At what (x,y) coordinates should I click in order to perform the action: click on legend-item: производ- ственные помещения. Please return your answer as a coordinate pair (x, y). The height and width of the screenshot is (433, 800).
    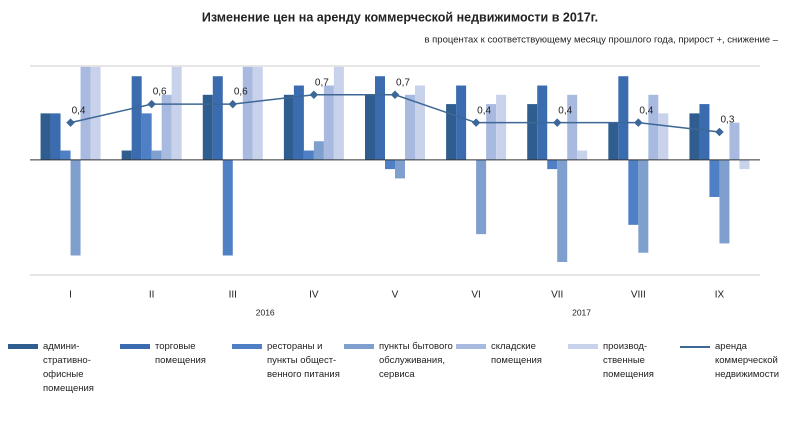
    Looking at the image, I should click on (624, 368).